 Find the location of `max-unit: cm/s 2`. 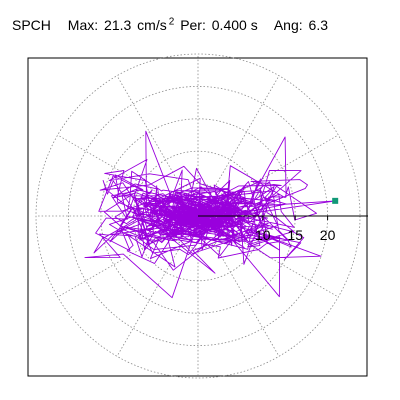

max-unit: cm/s 2 is located at coordinates (156, 24).